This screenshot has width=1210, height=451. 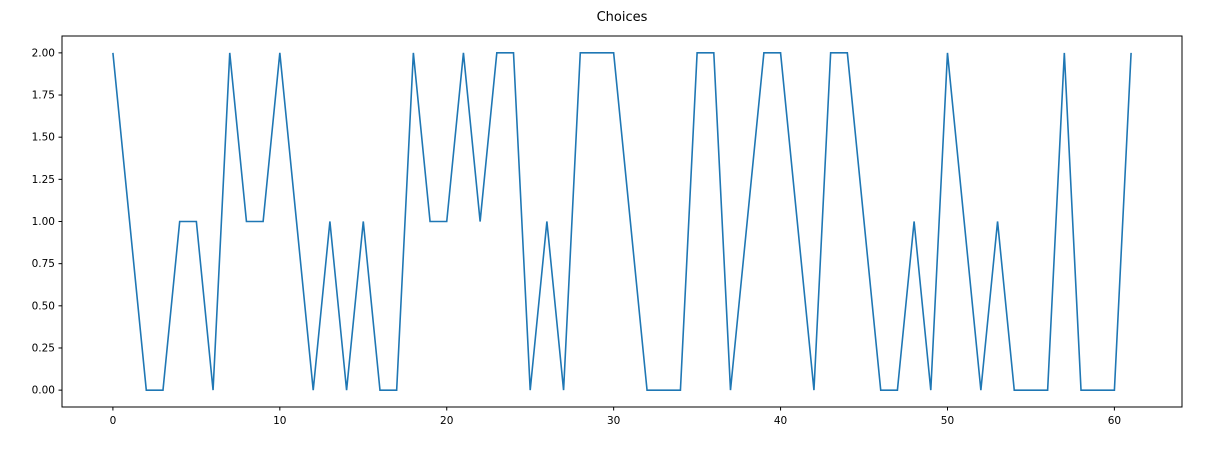 What do you see at coordinates (279, 421) in the screenshot?
I see `x-tick-label: 10` at bounding box center [279, 421].